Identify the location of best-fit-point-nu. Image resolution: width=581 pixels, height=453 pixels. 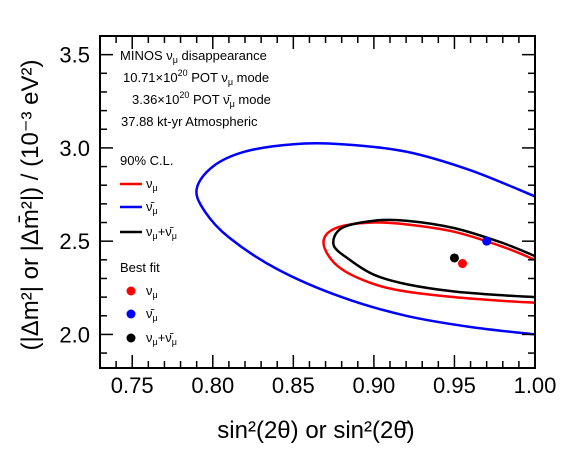
(462, 264).